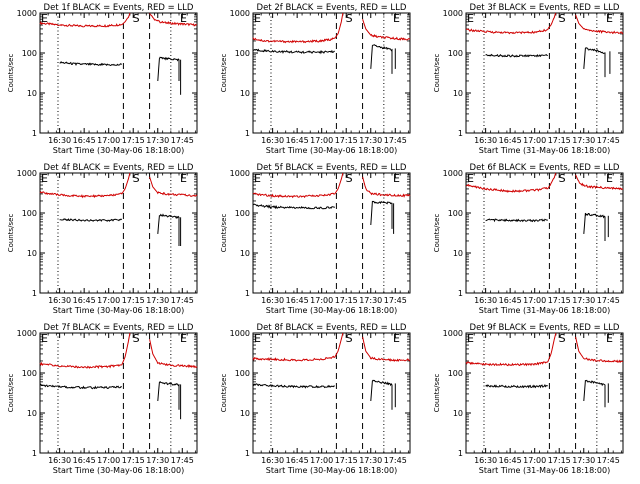 The height and width of the screenshot is (484, 640). What do you see at coordinates (119, 168) in the screenshot?
I see `panel-title: Det 4f BLACK = Events, RED = LLD` at bounding box center [119, 168].